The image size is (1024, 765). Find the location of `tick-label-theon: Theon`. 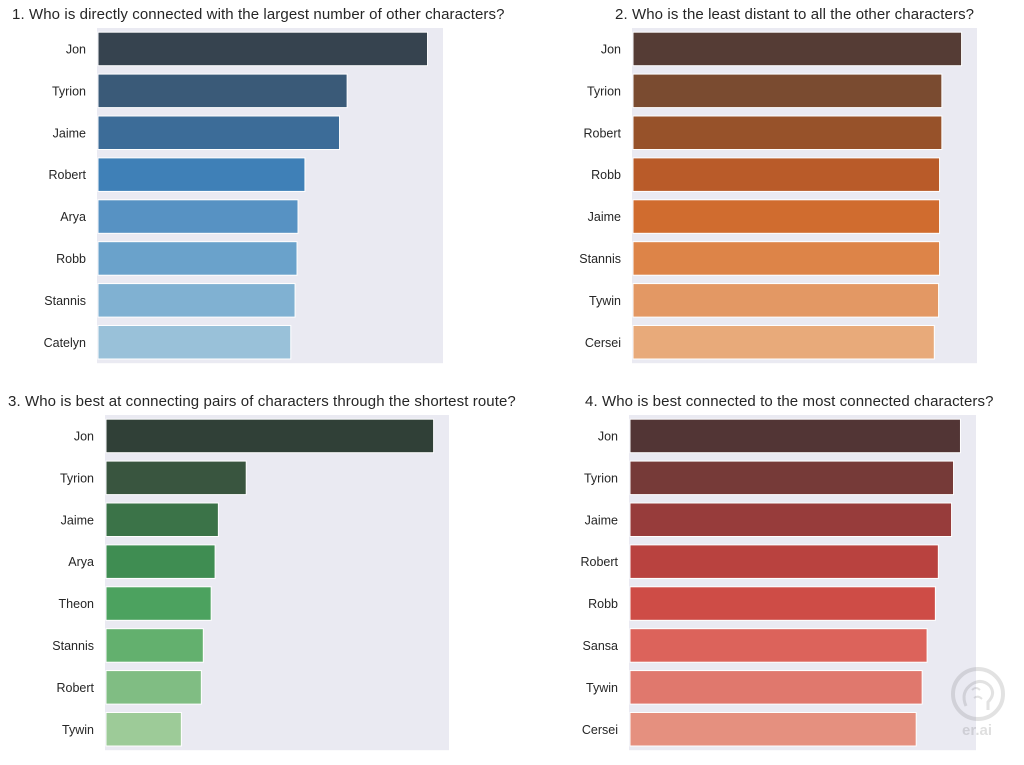

tick-label-theon: Theon is located at coordinates (76, 604).